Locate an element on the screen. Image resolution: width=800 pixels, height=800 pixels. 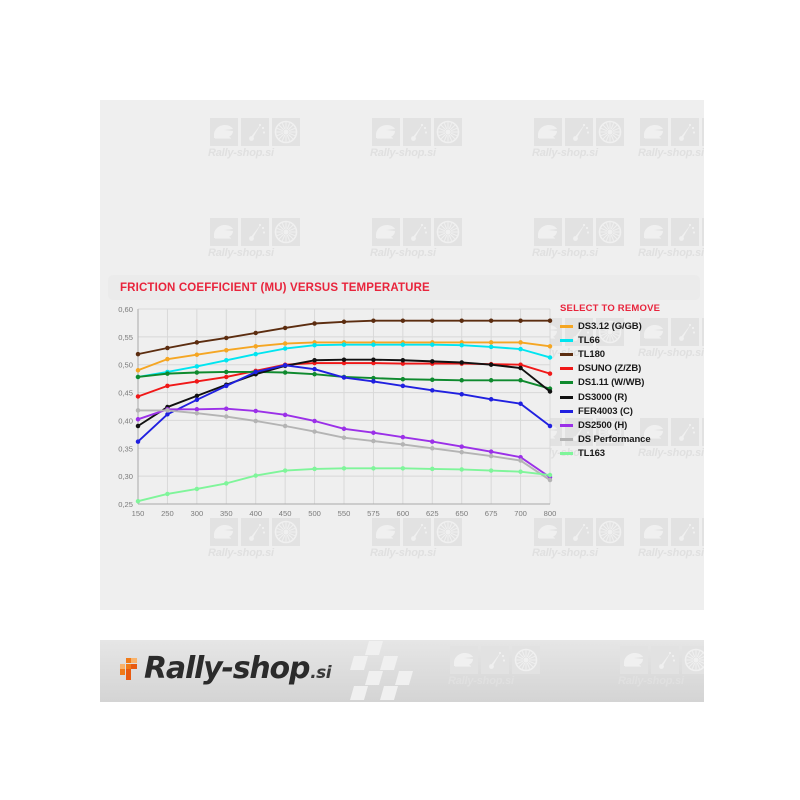
x-axis-tick-label: 675 is located at coordinates (491, 513).